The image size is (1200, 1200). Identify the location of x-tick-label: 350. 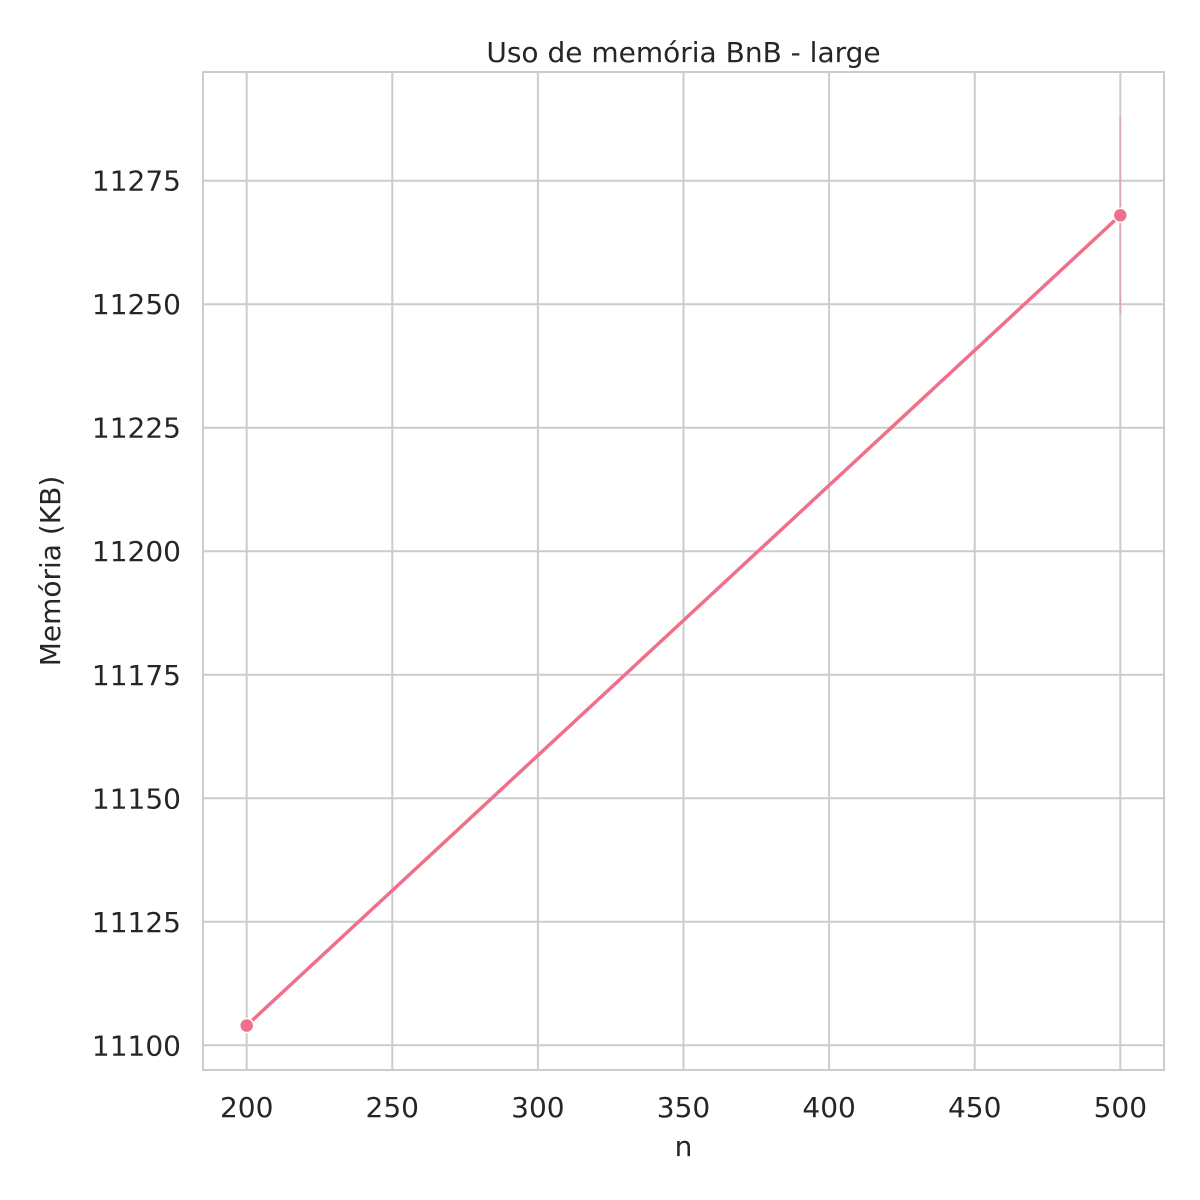
(683, 1107).